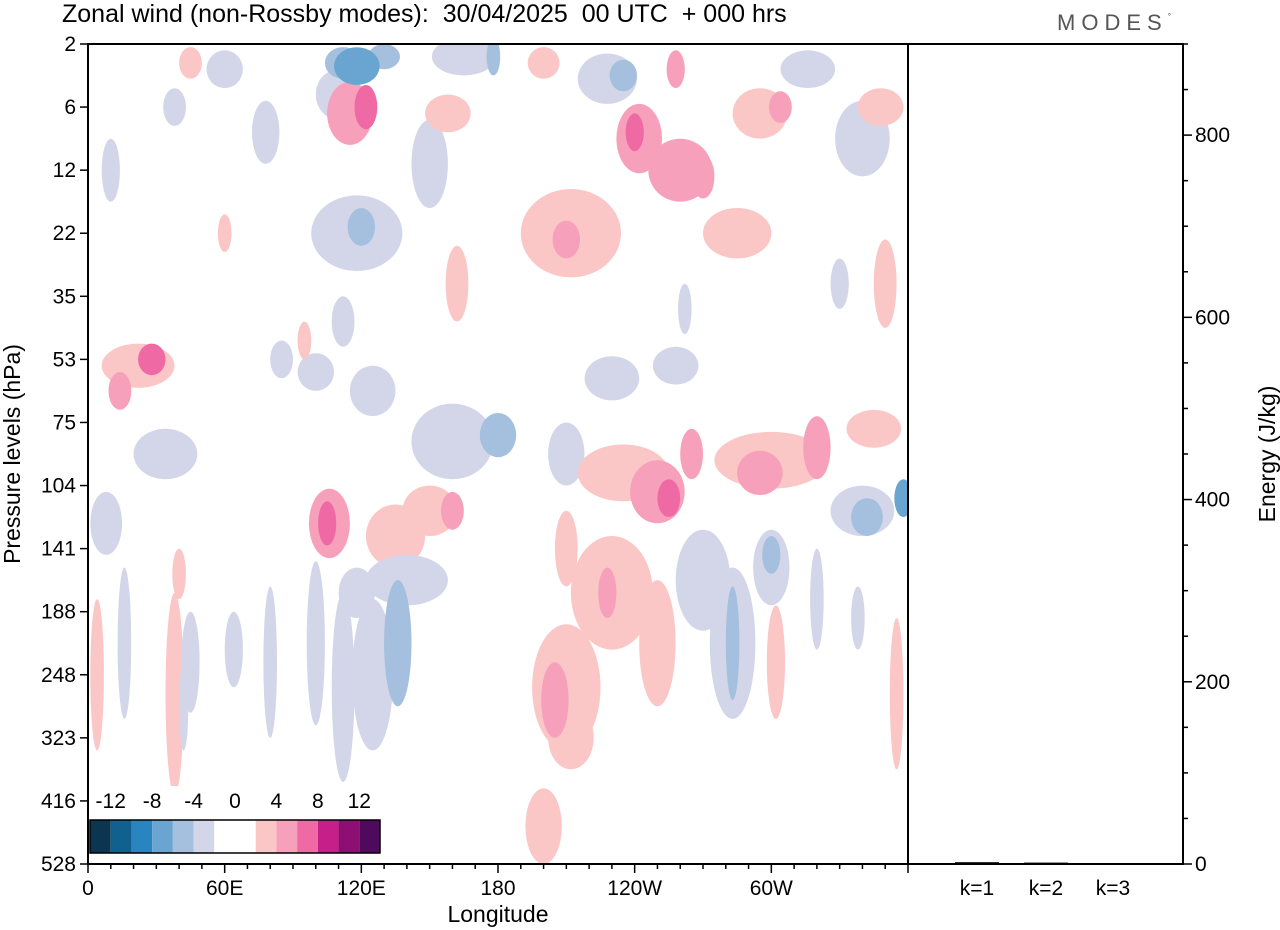 The height and width of the screenshot is (930, 1280). I want to click on energy-tick-label: 200, so click(1212, 682).